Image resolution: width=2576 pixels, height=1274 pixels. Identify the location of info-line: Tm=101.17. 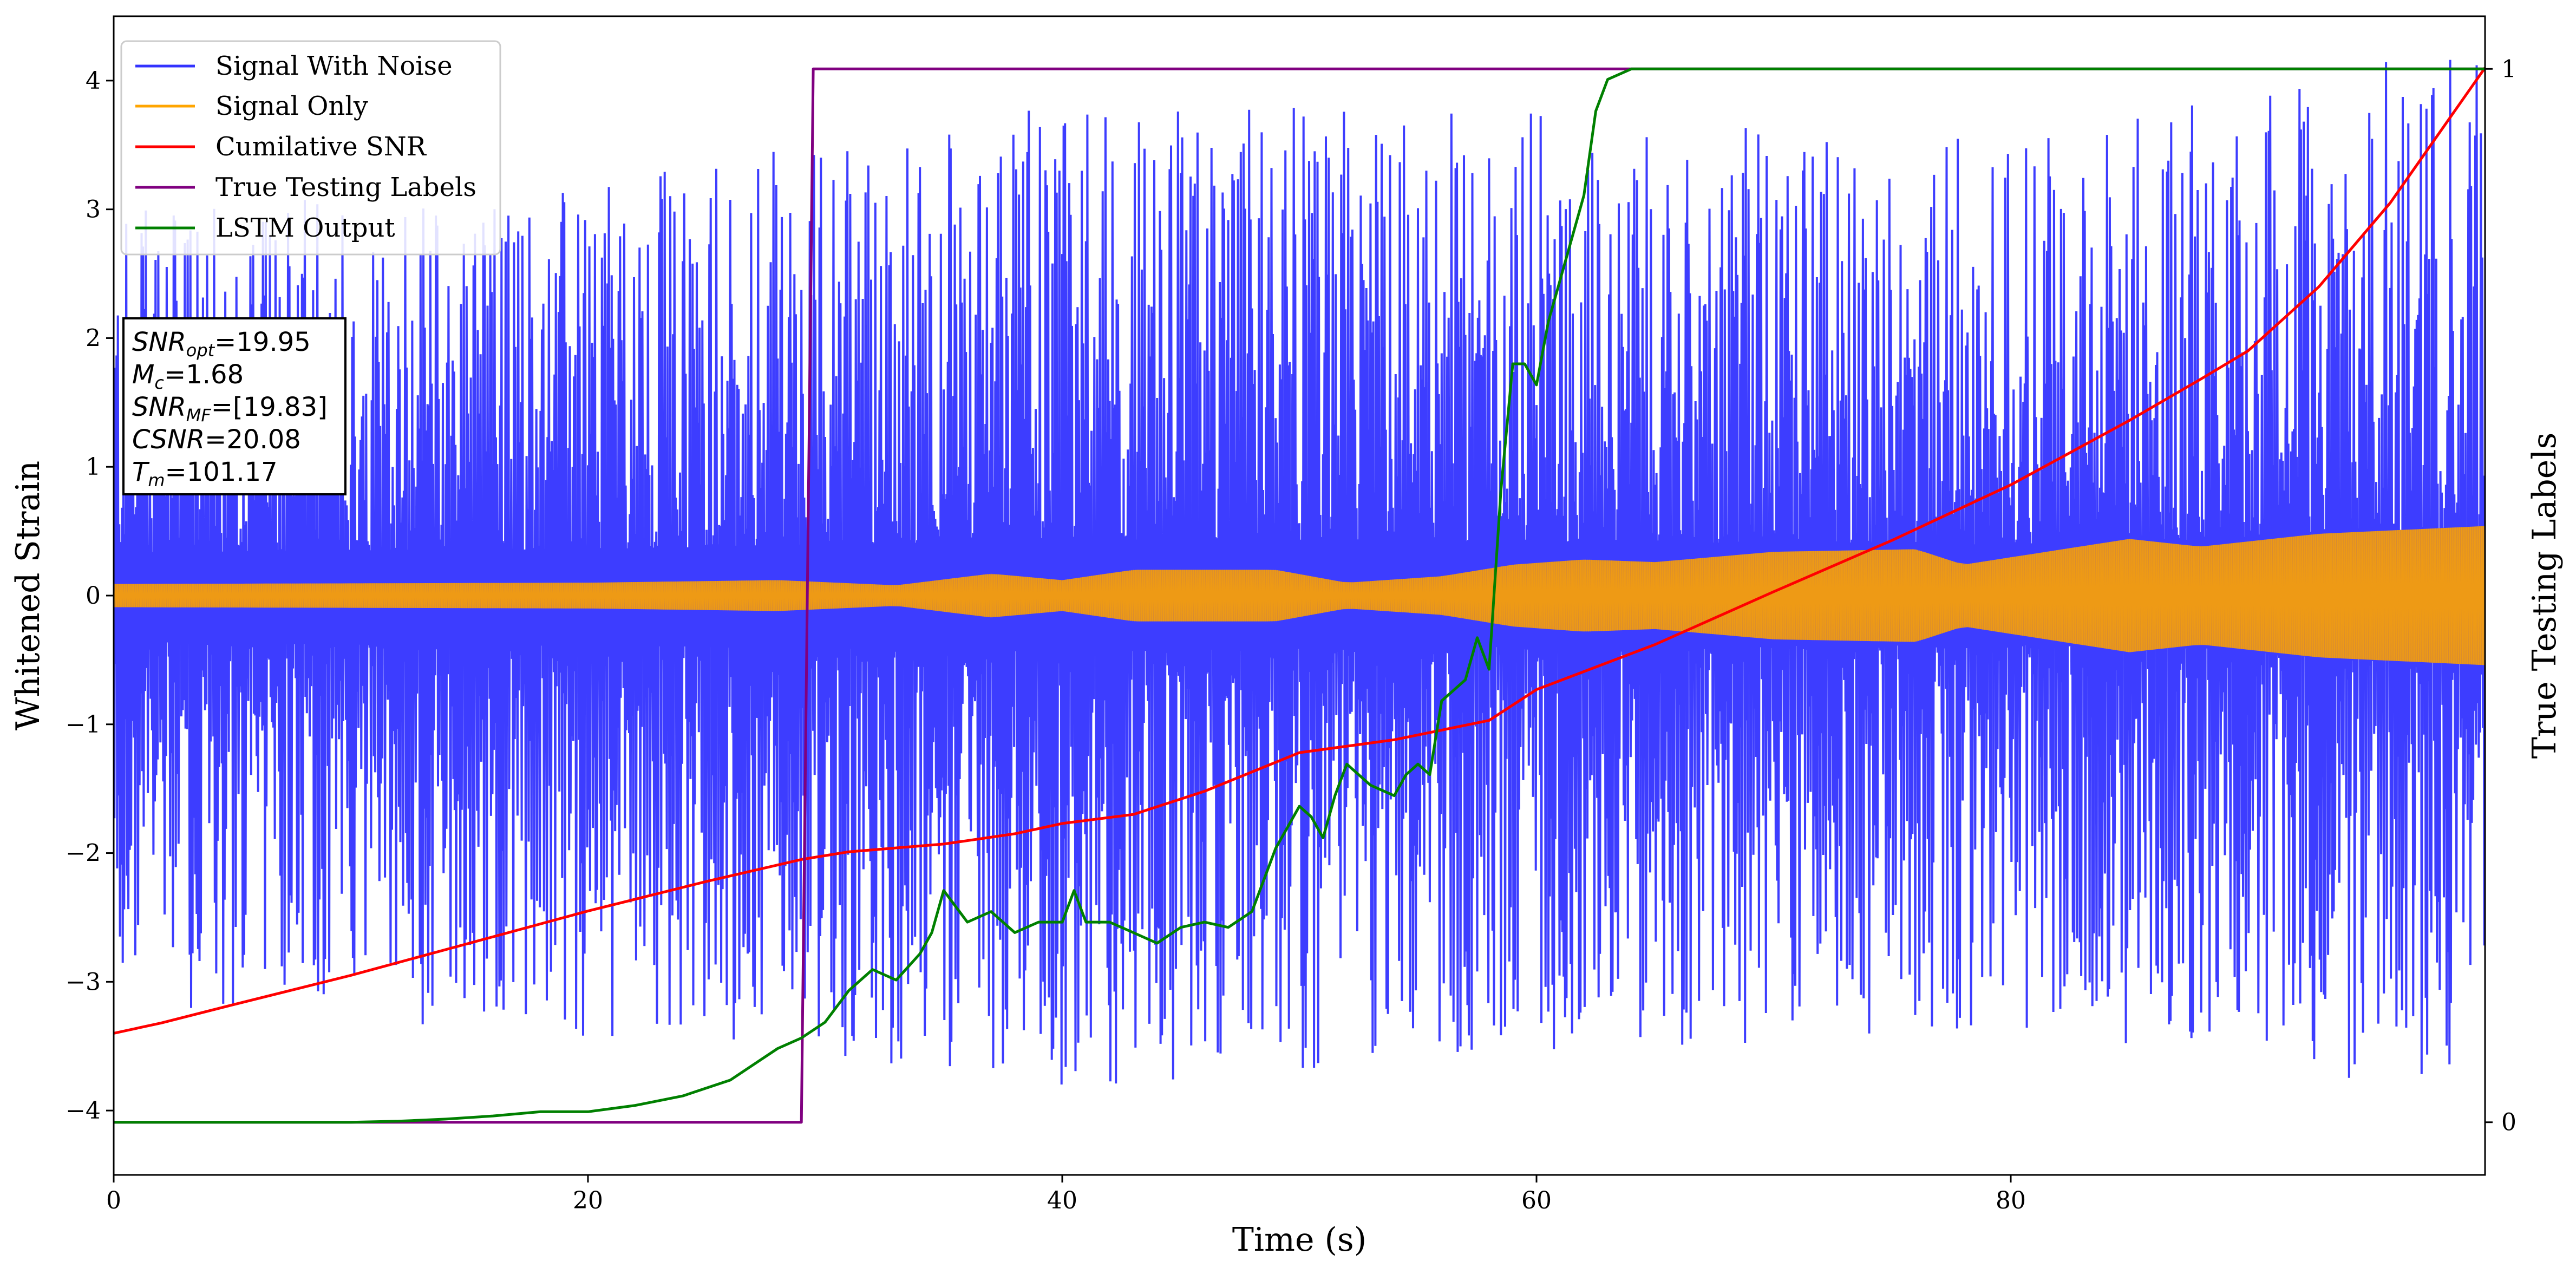
(205, 474).